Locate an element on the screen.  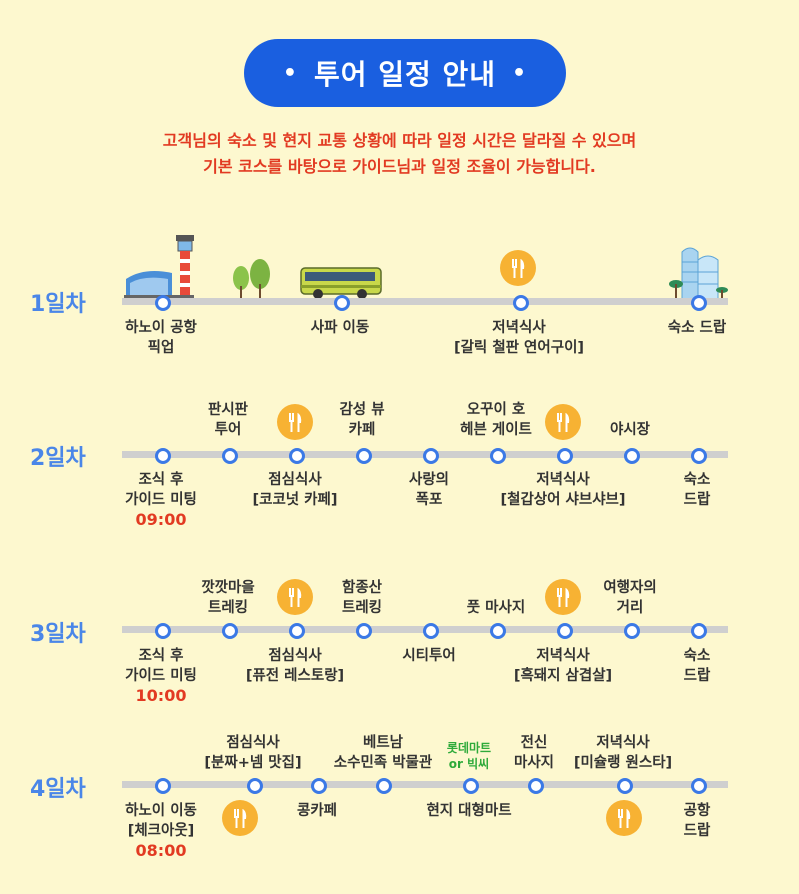
day-4-stop-2: 점심식사 [분짜+넴 맛집] is located at coordinates (253, 753).